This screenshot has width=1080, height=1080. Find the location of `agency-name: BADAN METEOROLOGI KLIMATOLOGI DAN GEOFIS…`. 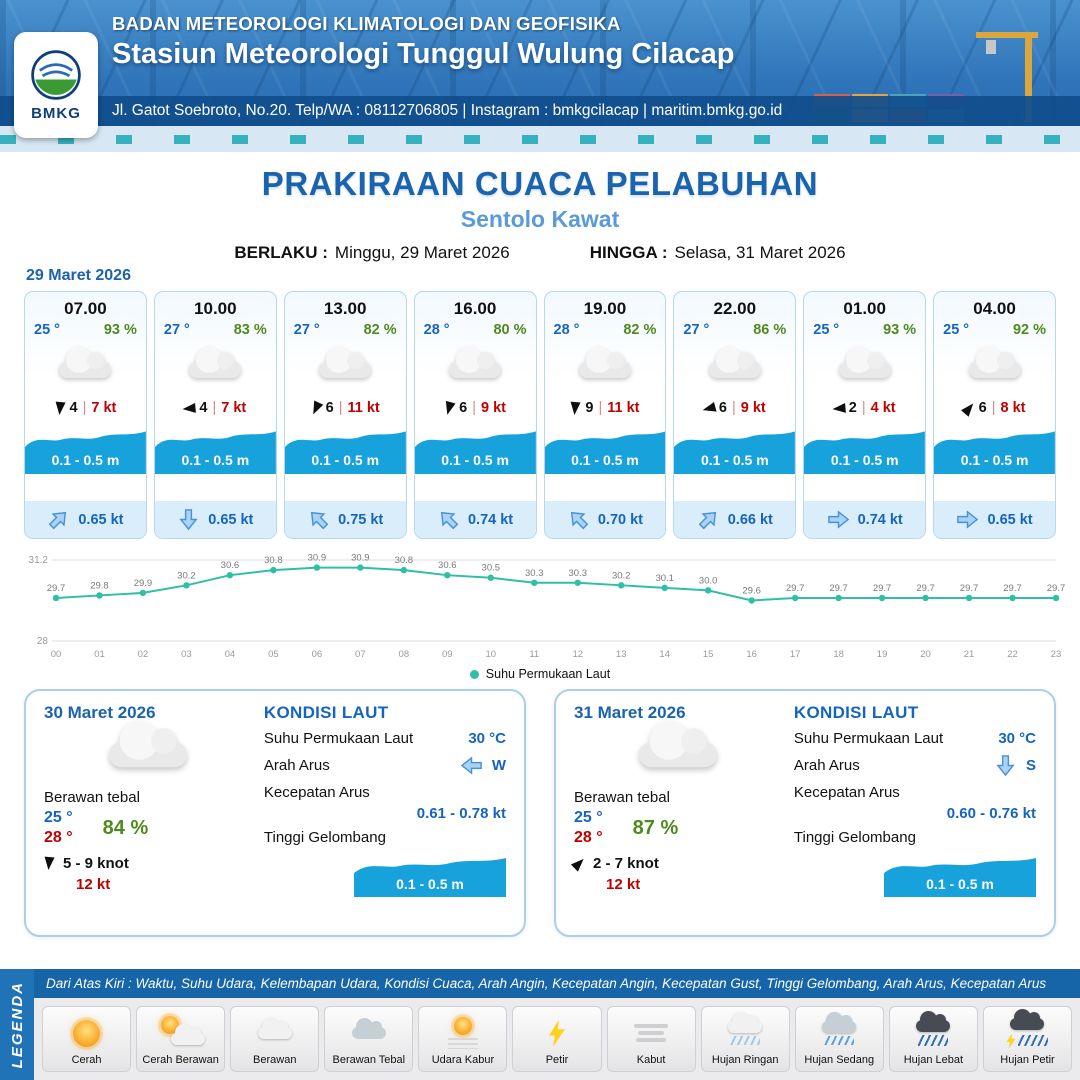

agency-name: BADAN METEOROLOGI KLIMATOLOGI DAN GEOFIS… is located at coordinates (366, 23).